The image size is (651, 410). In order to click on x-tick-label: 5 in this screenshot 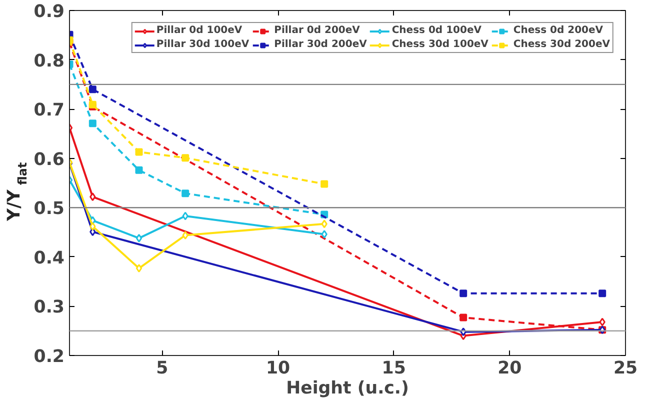, I will do `click(162, 368)`.